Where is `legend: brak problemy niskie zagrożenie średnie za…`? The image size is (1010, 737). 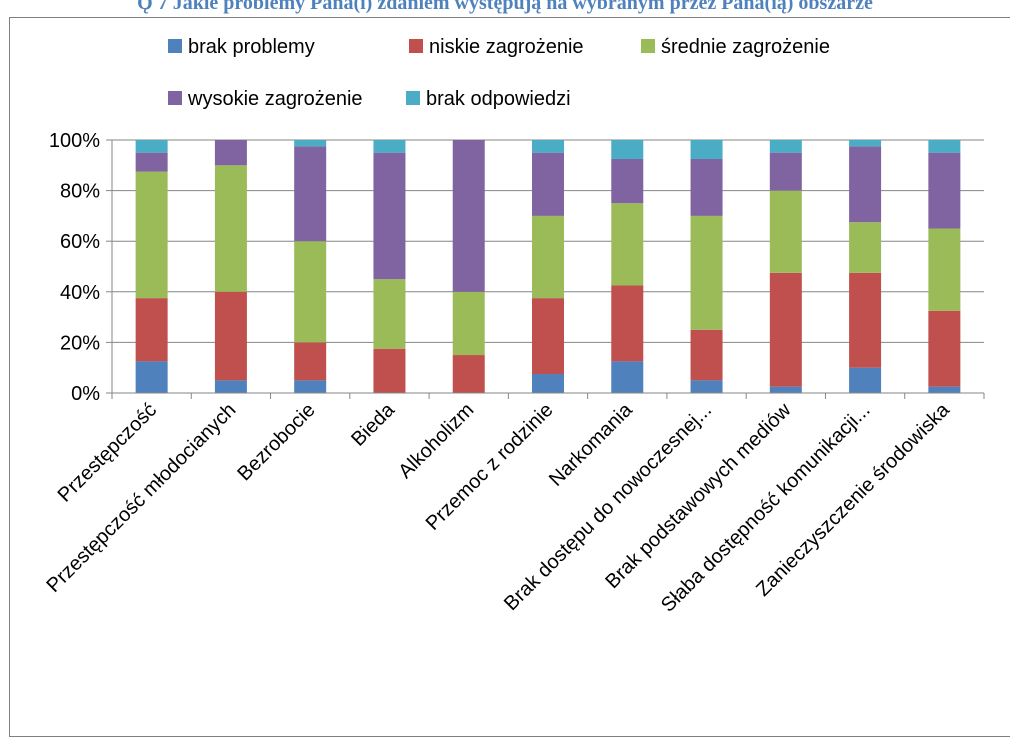
legend: brak problemy niskie zagrożenie średnie za… is located at coordinates (499, 73).